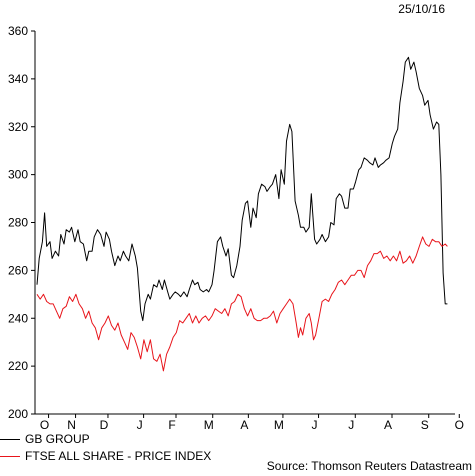 This screenshot has height=476, width=475. I want to click on y-tick-label: 240, so click(18, 318).